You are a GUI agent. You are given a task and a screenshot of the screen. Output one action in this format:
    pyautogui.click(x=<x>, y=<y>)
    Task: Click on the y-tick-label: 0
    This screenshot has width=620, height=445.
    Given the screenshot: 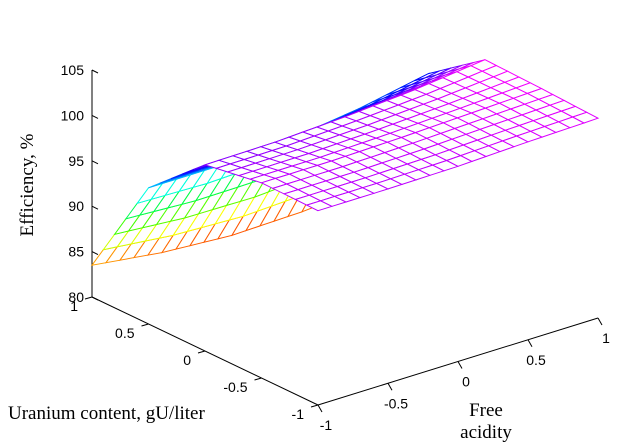 What is the action you would take?
    pyautogui.click(x=187, y=360)
    